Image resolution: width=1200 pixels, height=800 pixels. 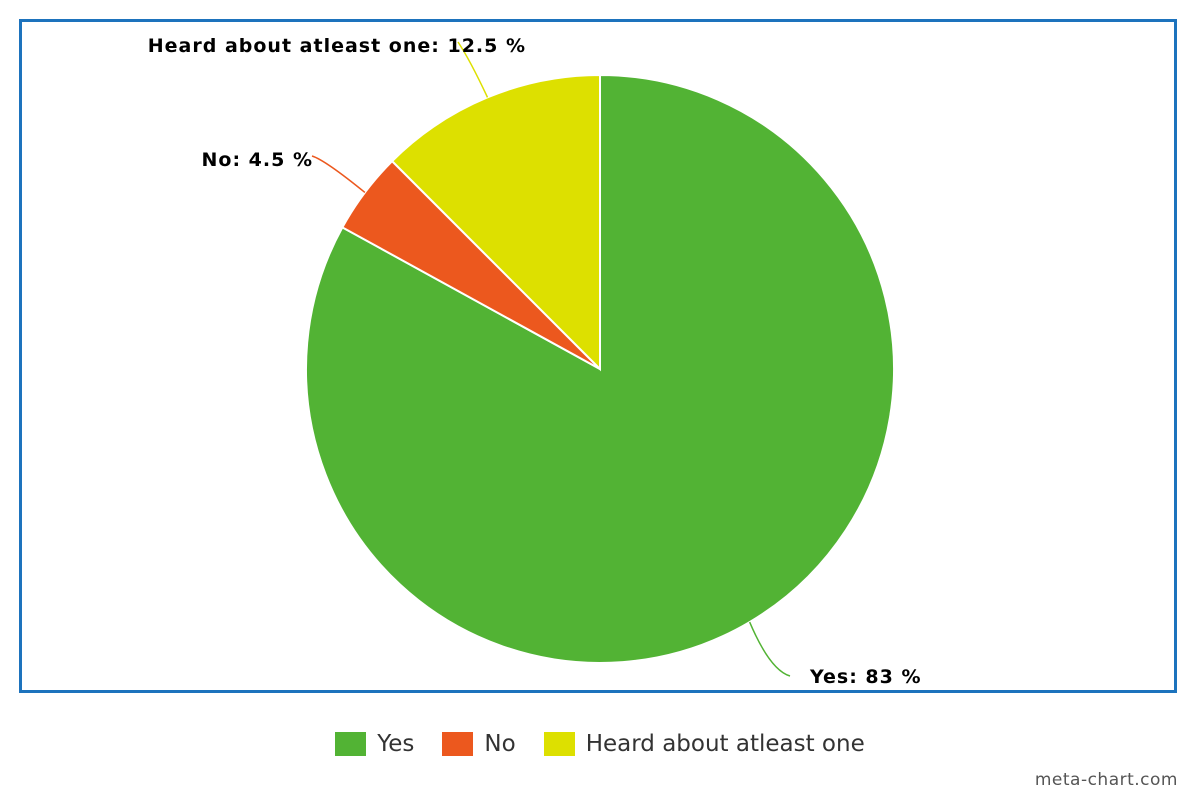 What do you see at coordinates (473, 69) in the screenshot?
I see `leader-line-heard-about-atleast-one` at bounding box center [473, 69].